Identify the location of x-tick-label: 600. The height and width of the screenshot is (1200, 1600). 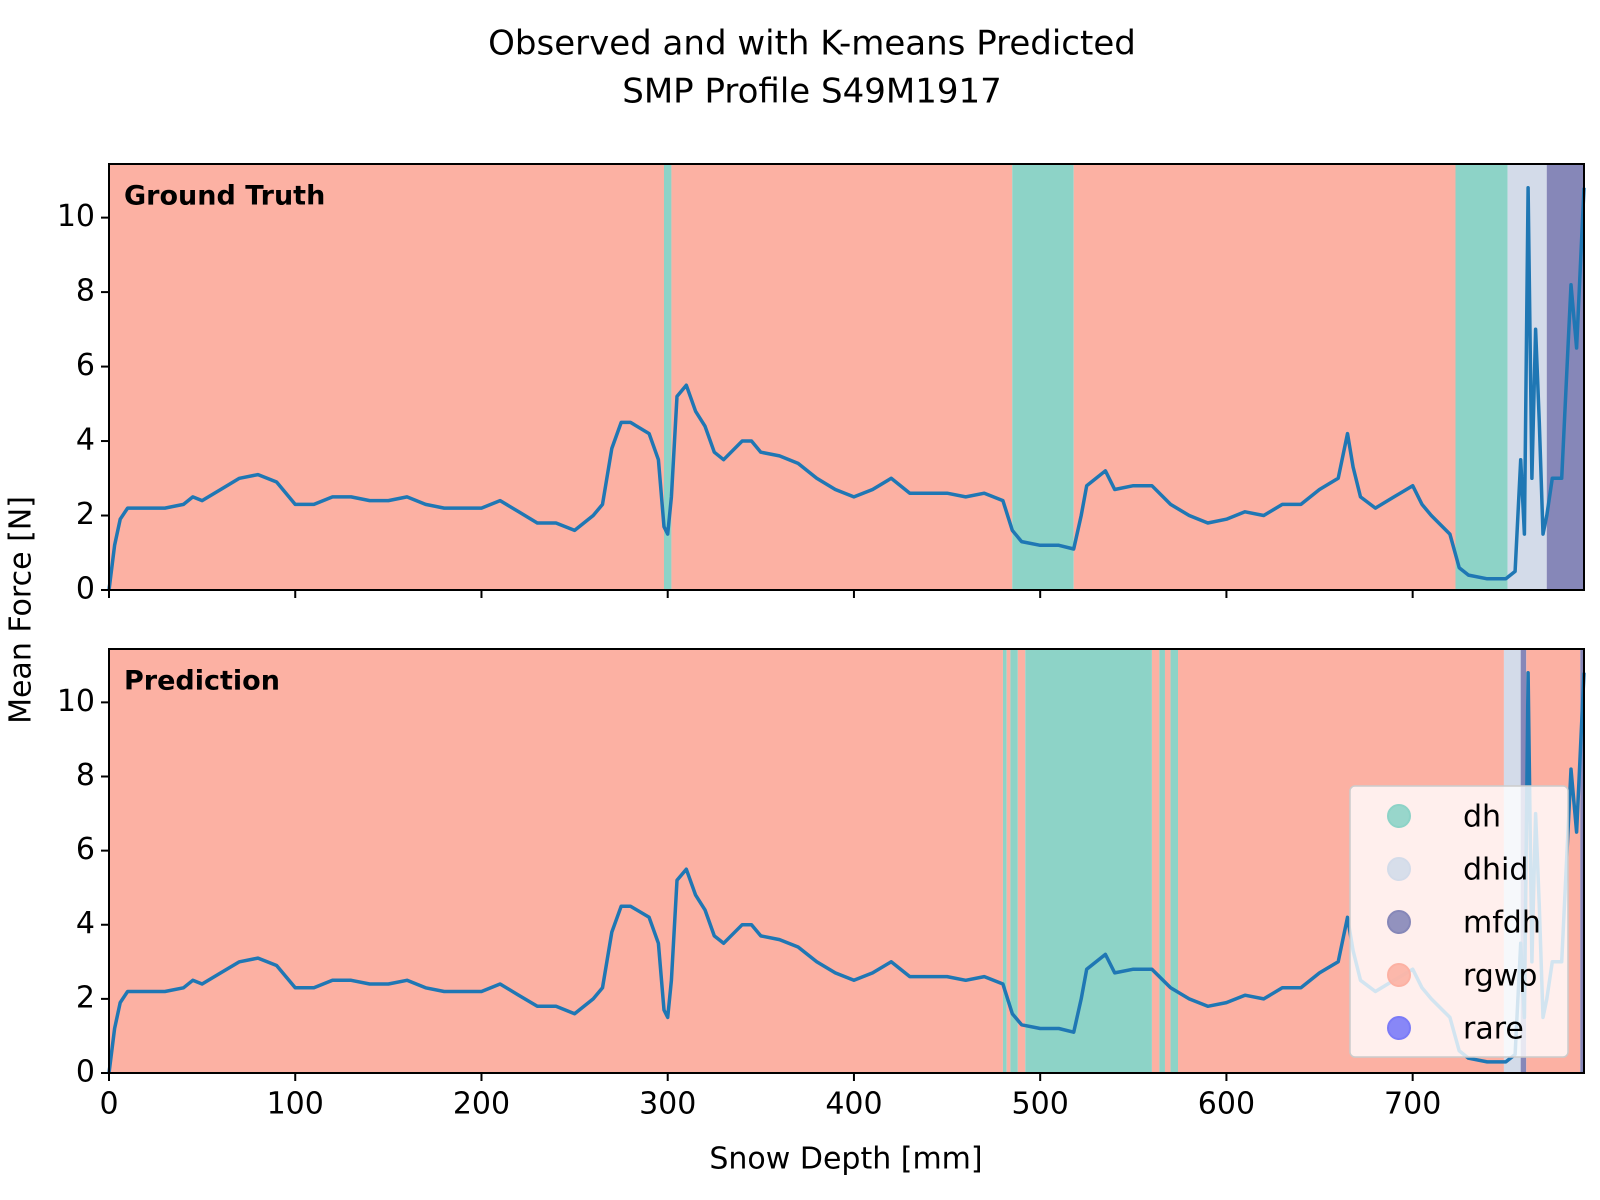
(1226, 1104).